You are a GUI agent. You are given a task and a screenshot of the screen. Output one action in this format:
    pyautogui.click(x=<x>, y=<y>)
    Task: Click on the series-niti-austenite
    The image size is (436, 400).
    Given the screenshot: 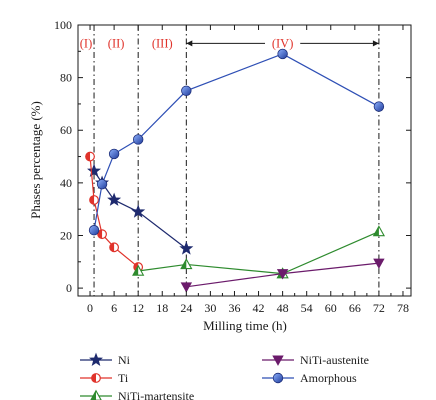 What is the action you would take?
    pyautogui.click(x=282, y=275)
    